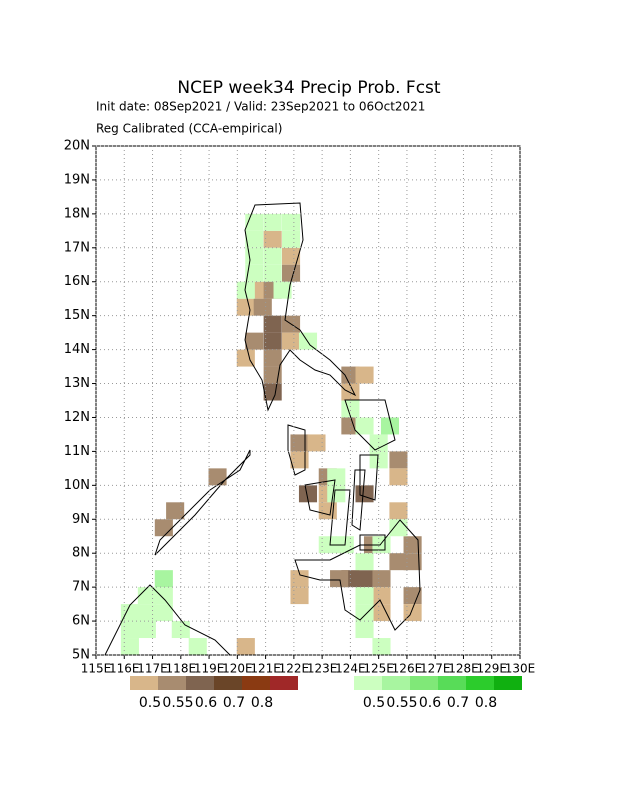  I want to click on coast-samar, so click(370, 425).